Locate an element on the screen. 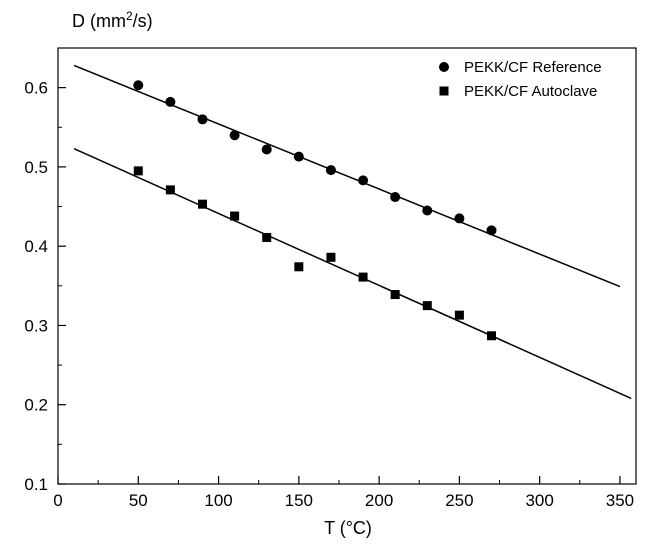  x-tick-label: 250 is located at coordinates (459, 500).